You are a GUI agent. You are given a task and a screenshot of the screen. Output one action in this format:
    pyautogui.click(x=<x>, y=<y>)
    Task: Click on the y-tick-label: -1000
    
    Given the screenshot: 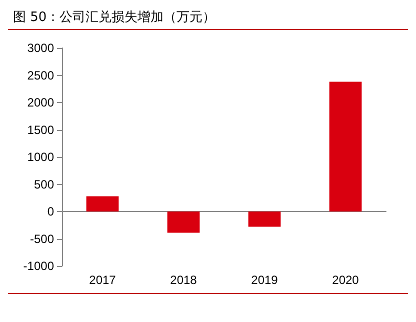 What is the action you would take?
    pyautogui.click(x=38, y=266)
    